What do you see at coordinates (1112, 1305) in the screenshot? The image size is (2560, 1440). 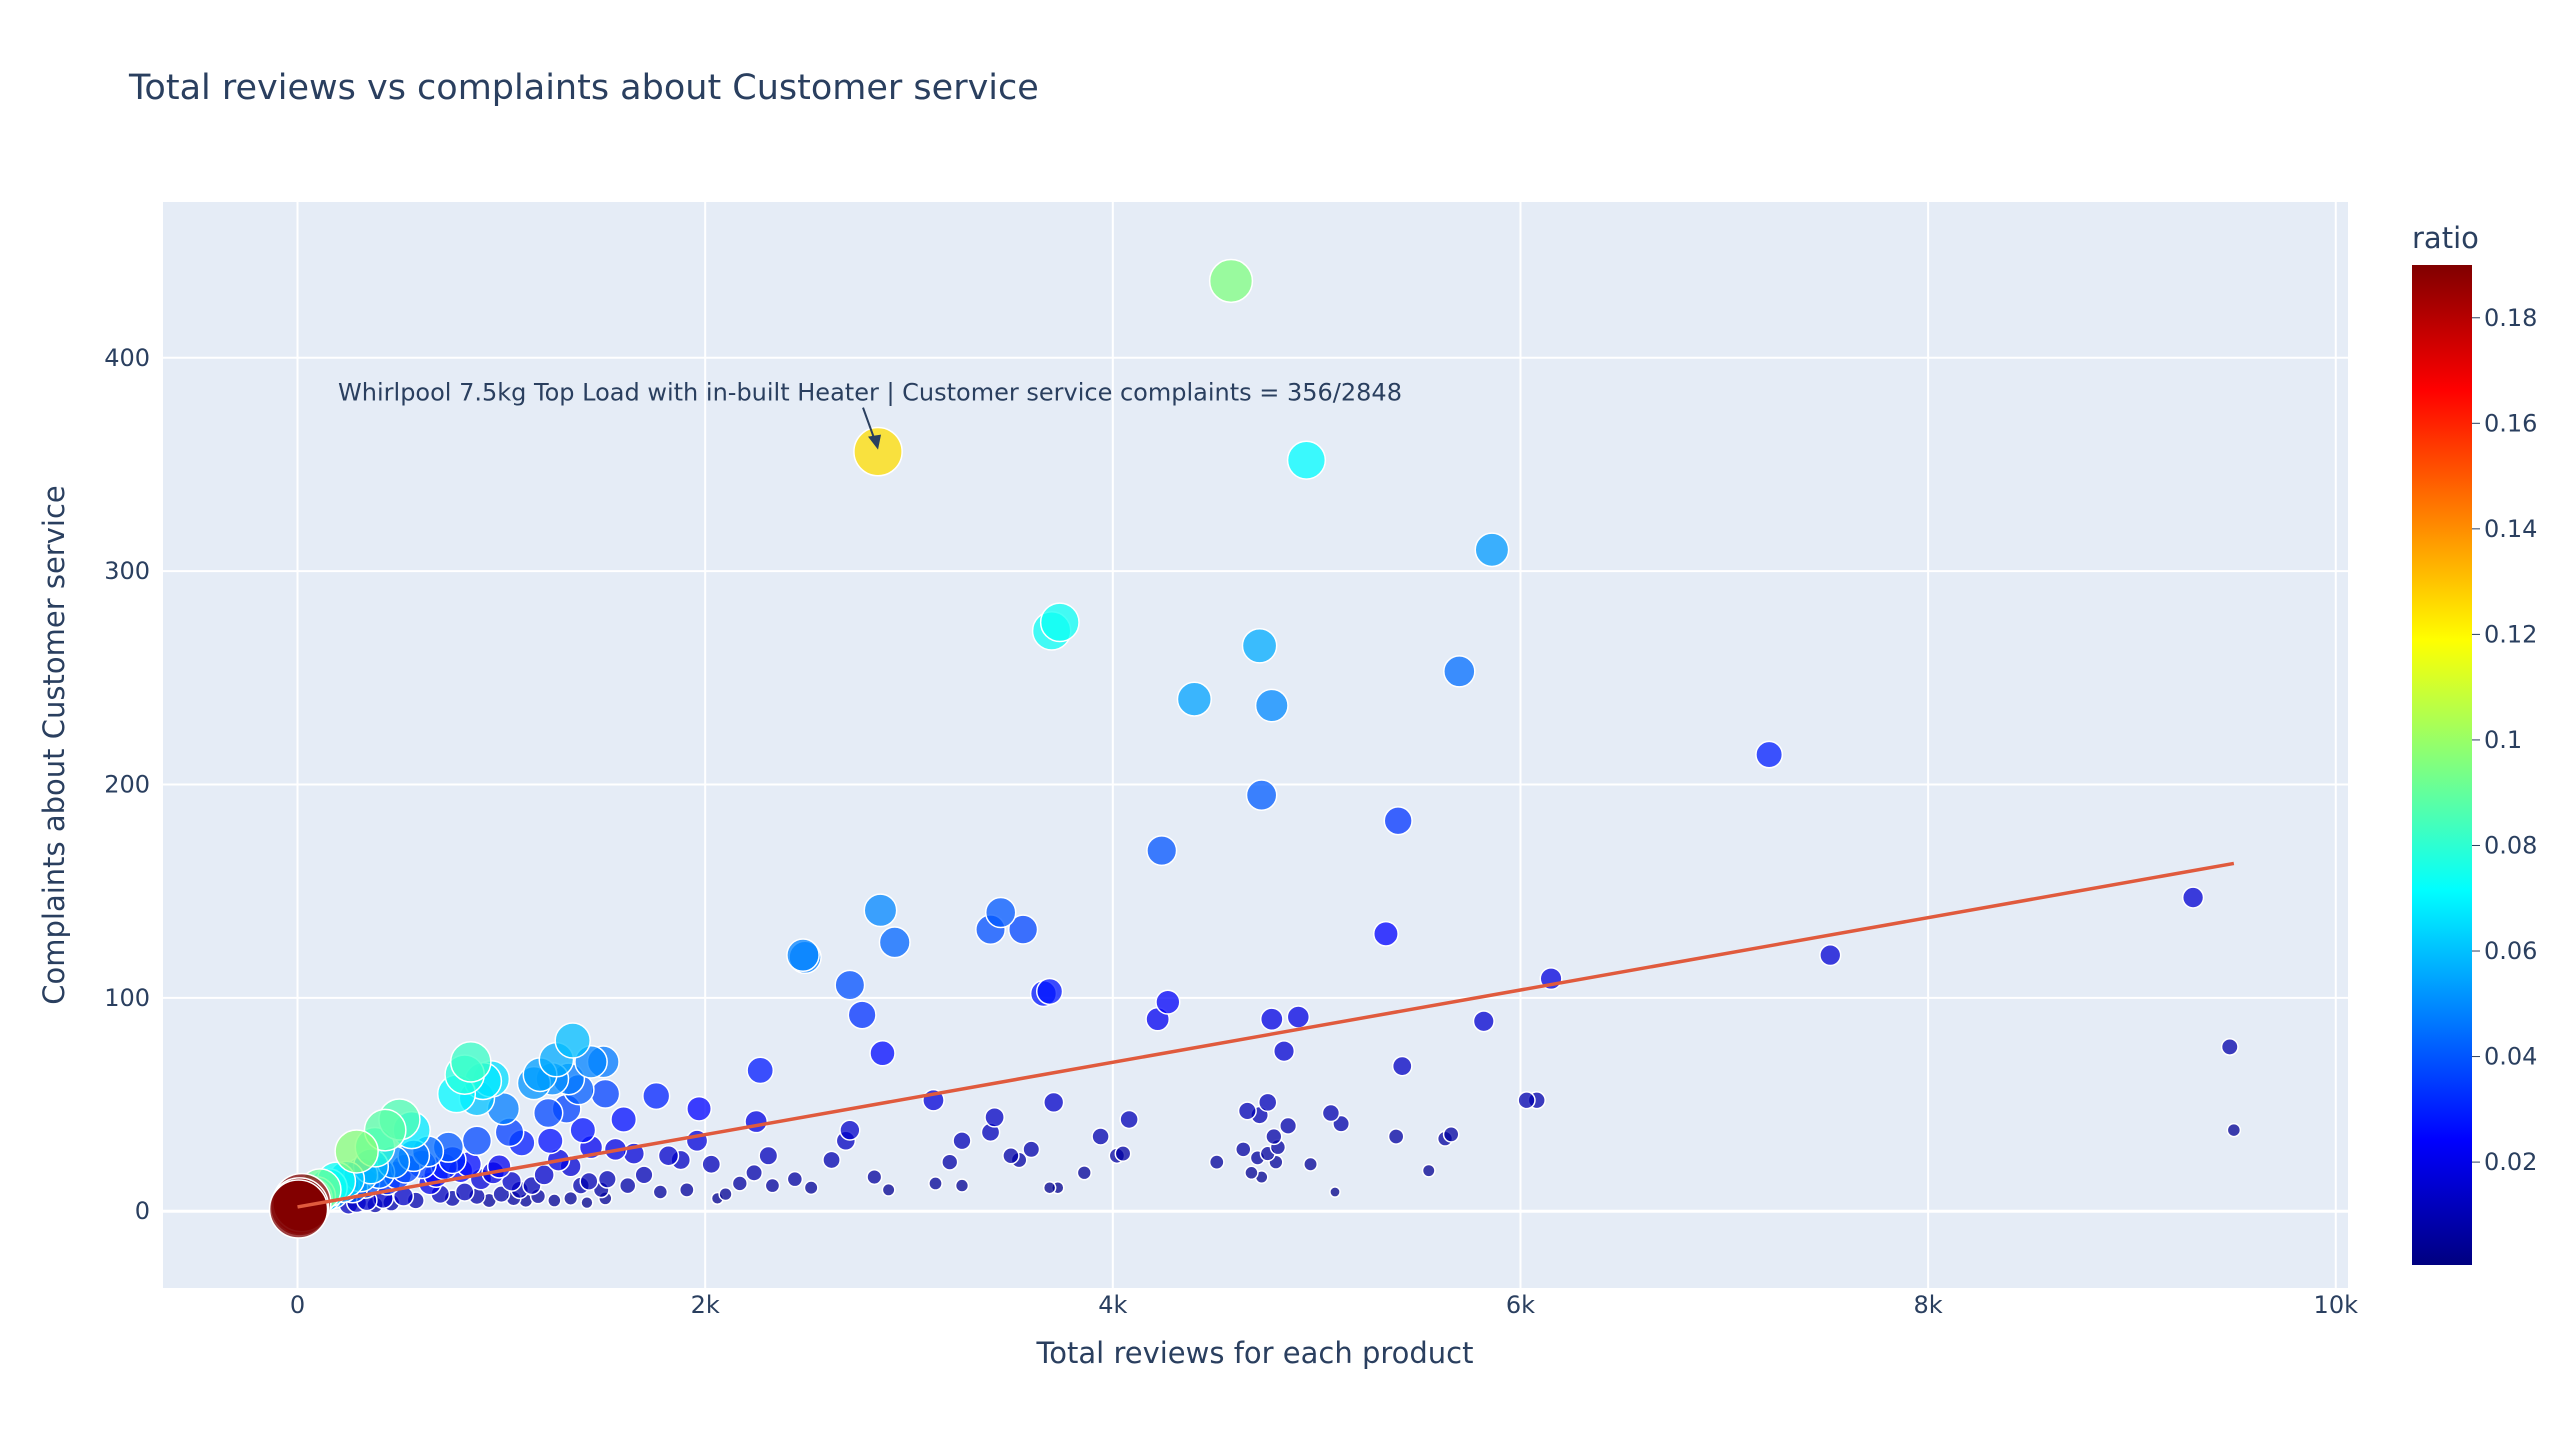 I see `x-tick-label: 4k` at bounding box center [1112, 1305].